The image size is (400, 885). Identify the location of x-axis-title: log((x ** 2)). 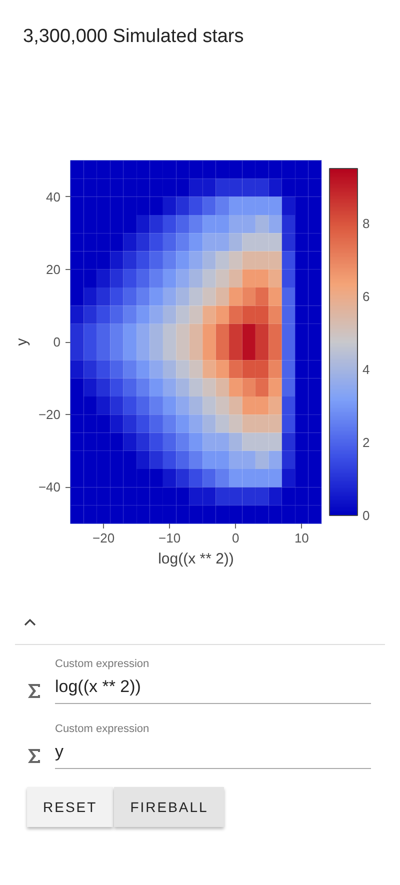
(196, 559).